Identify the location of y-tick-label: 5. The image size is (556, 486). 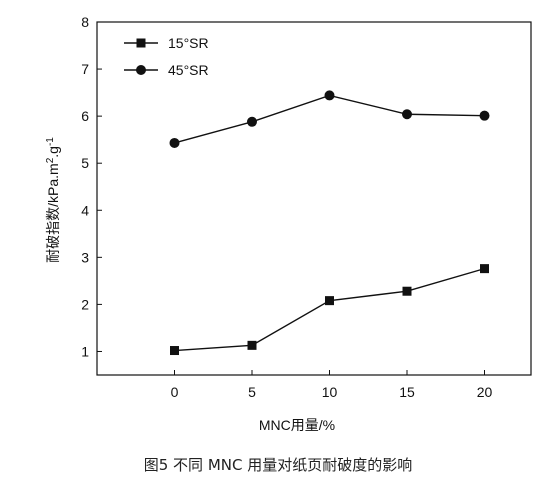
(85, 163).